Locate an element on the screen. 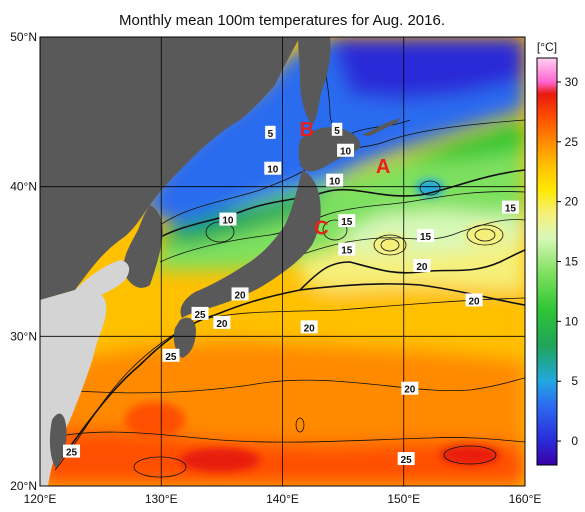  colorbar-tick-label: 5 is located at coordinates (574, 381).